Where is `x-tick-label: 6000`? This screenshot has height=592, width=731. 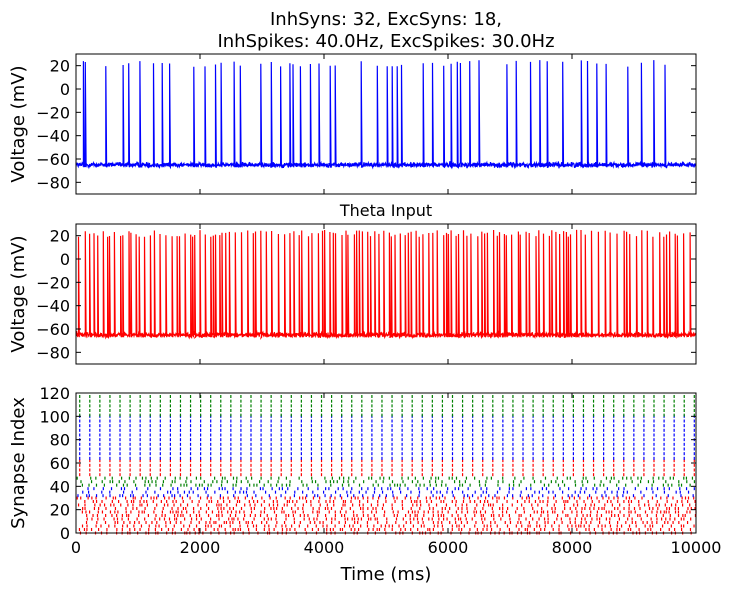 x-tick-label: 6000 is located at coordinates (448, 547).